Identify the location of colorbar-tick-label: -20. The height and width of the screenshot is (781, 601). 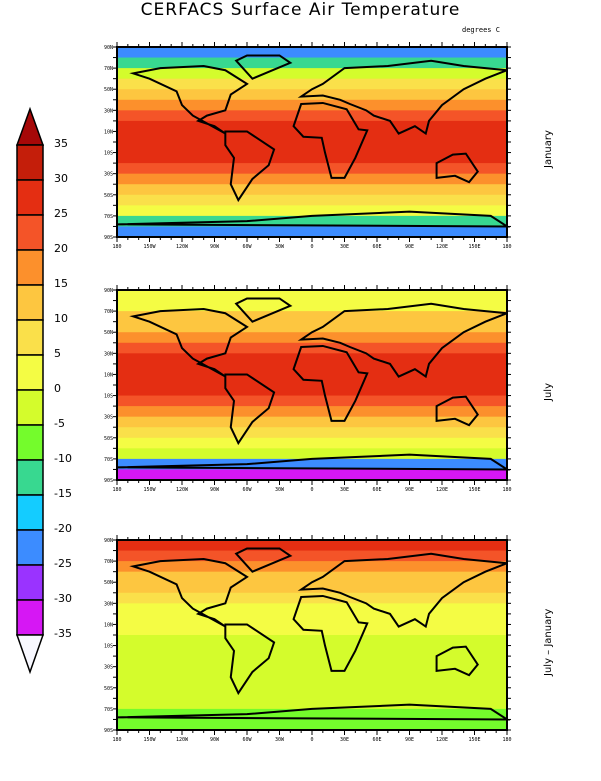
(63, 528).